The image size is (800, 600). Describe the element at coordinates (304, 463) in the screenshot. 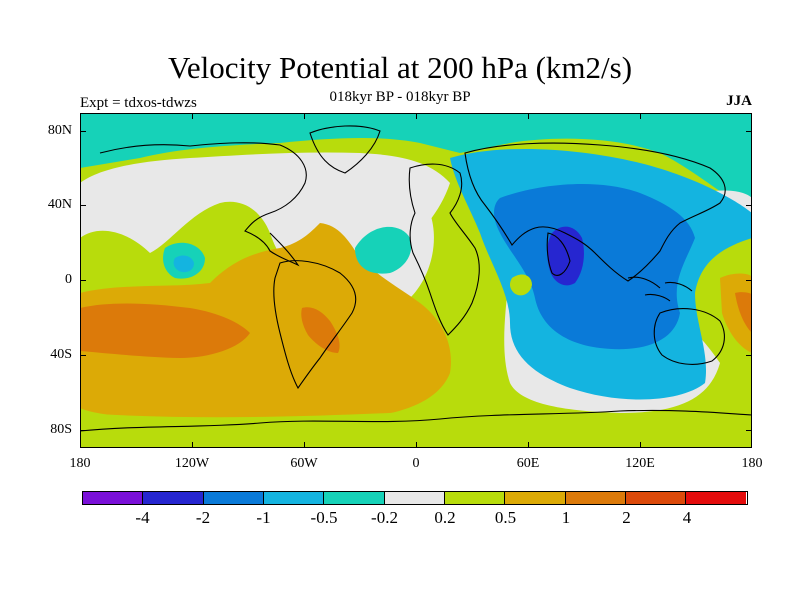

I see `lon-label-60w: 60W` at that location.